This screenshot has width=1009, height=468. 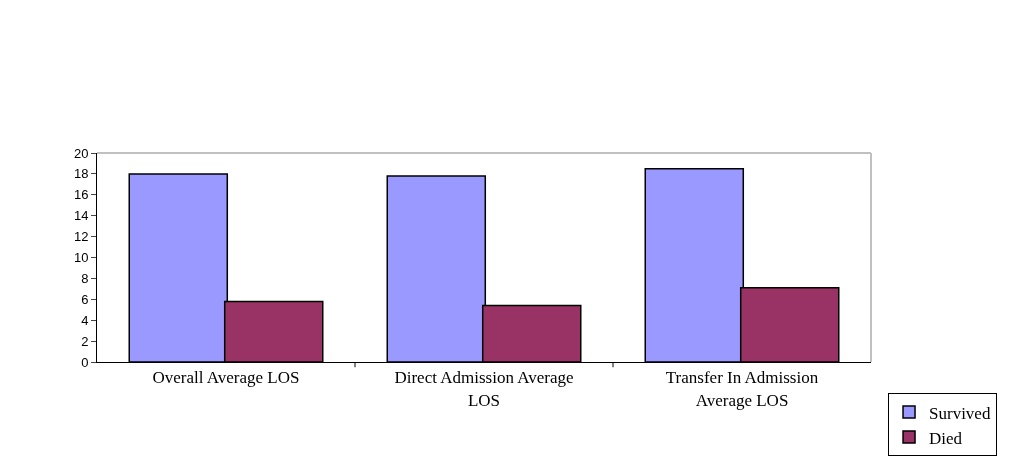 What do you see at coordinates (81, 195) in the screenshot?
I see `y-tick-label: 16` at bounding box center [81, 195].